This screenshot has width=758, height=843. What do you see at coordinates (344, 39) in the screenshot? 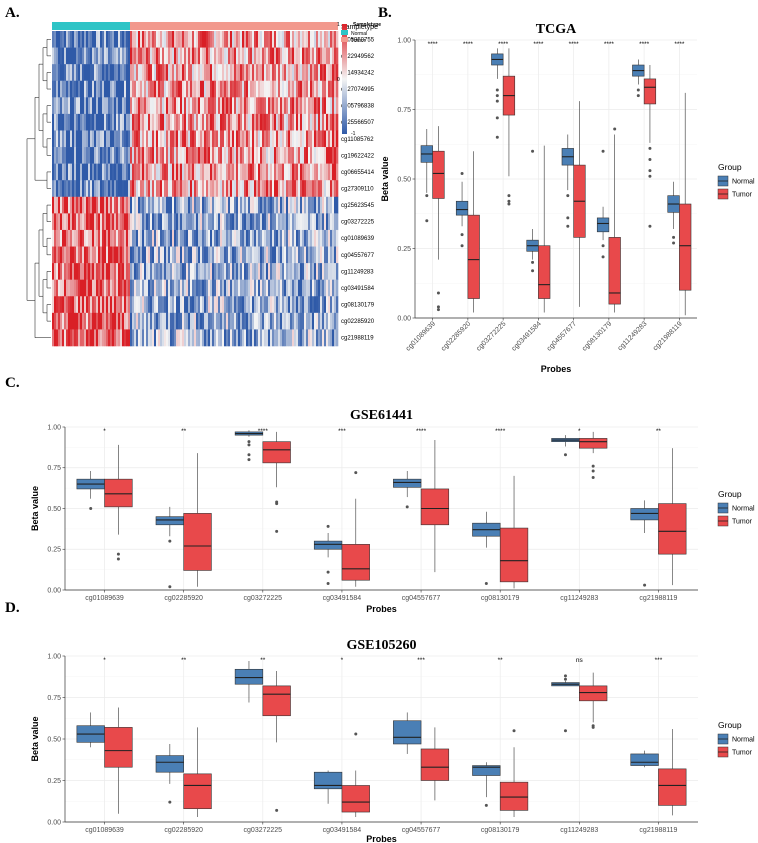
I see `legend-tumor-swatch` at bounding box center [344, 39].